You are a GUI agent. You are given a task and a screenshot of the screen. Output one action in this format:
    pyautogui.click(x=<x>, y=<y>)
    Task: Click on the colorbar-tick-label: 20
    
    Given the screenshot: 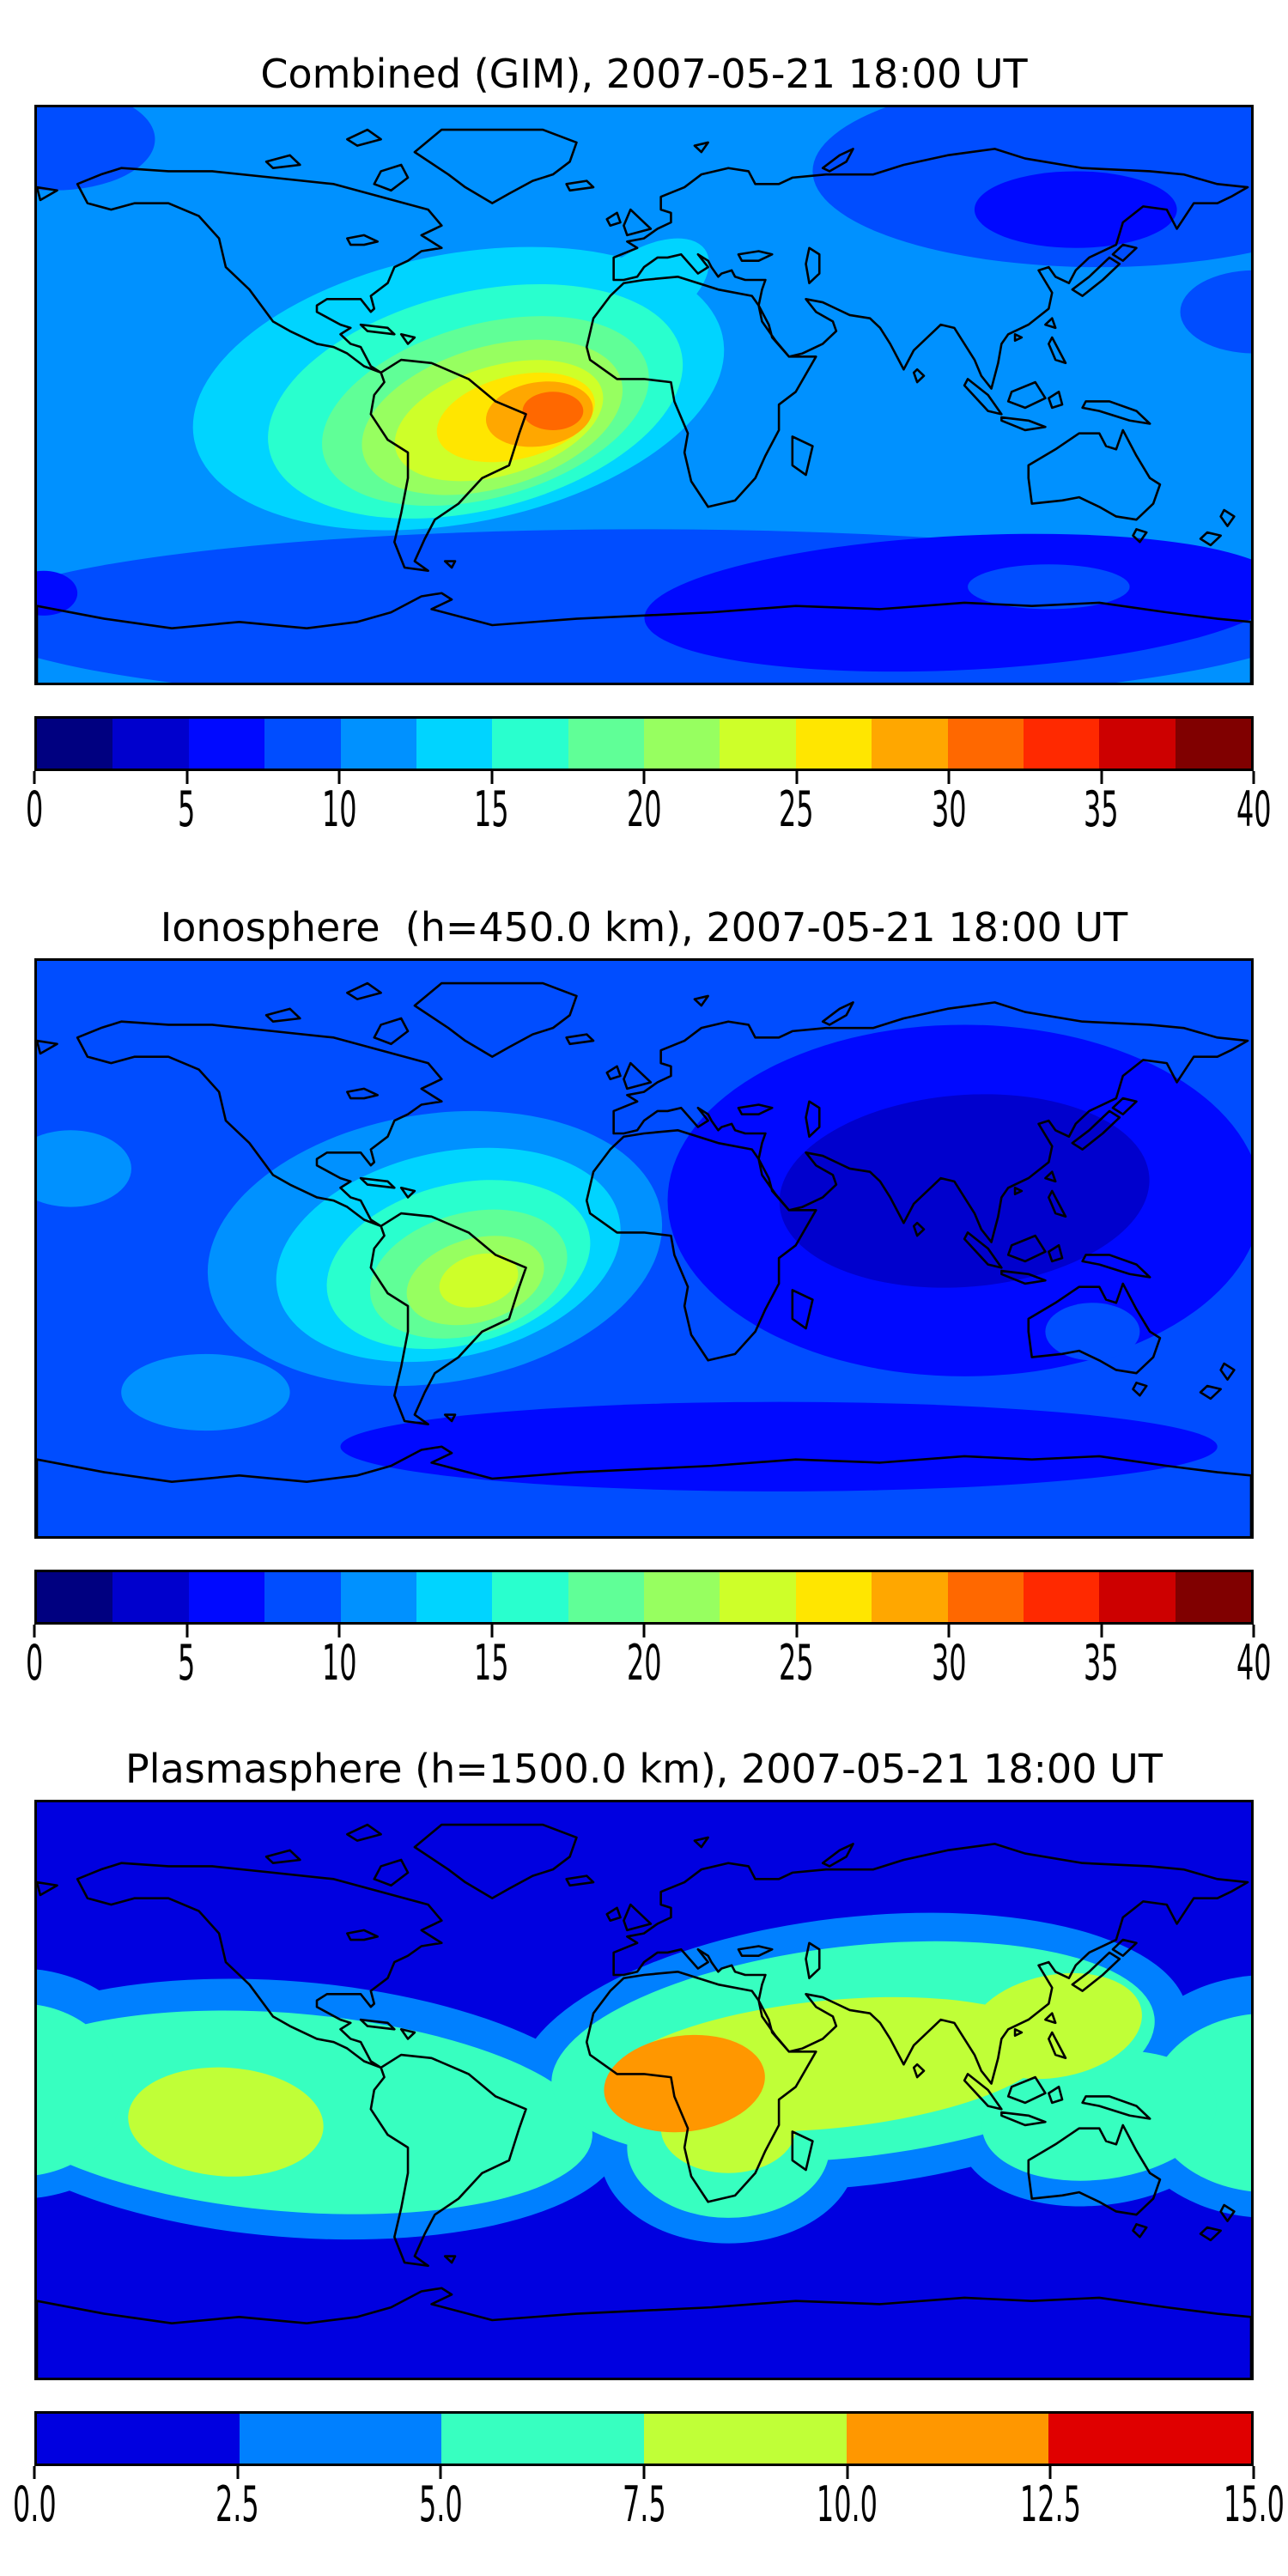 What is the action you would take?
    pyautogui.click(x=644, y=810)
    